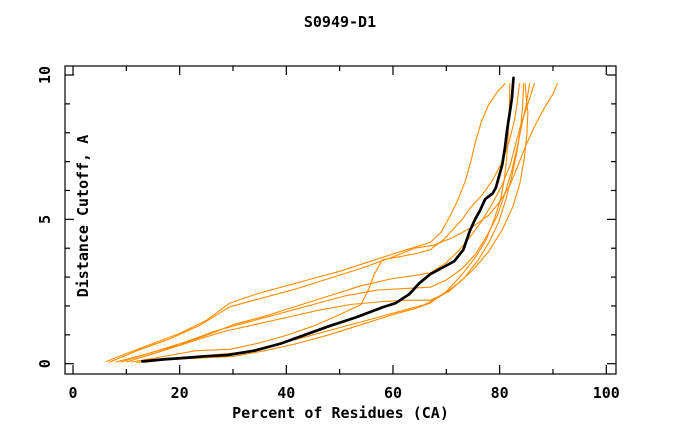 The image size is (680, 440). I want to click on x-tick-label: 80, so click(500, 393).